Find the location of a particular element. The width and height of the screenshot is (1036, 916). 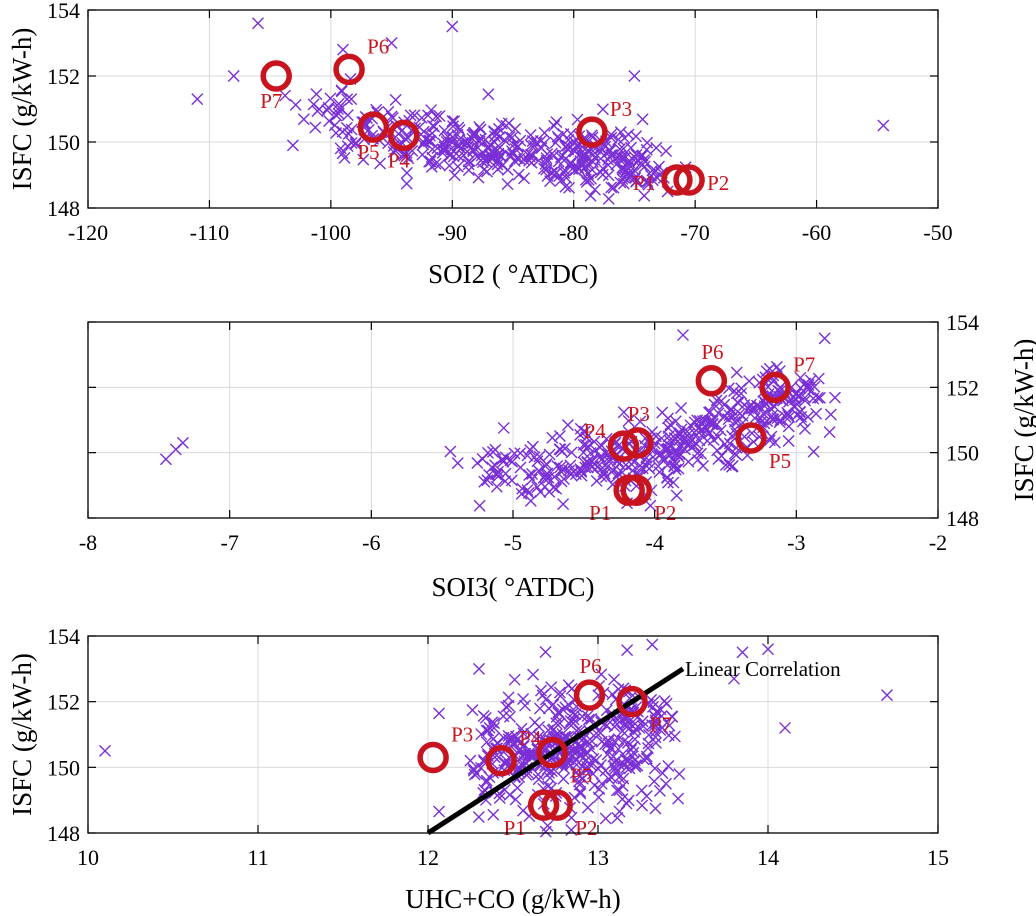

x-tick-label: 12 is located at coordinates (428, 857).